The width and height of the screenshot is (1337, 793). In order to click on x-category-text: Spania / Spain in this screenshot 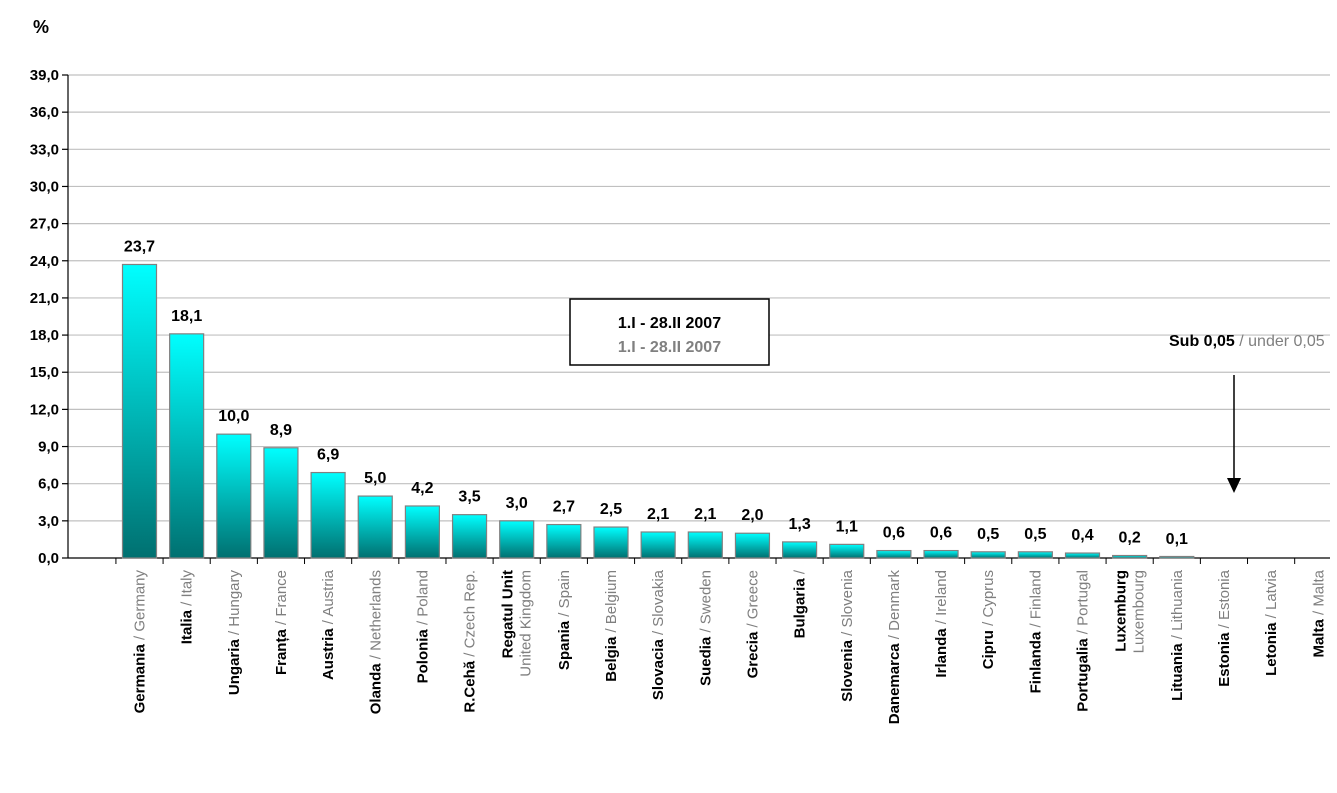, I will do `click(564, 620)`.